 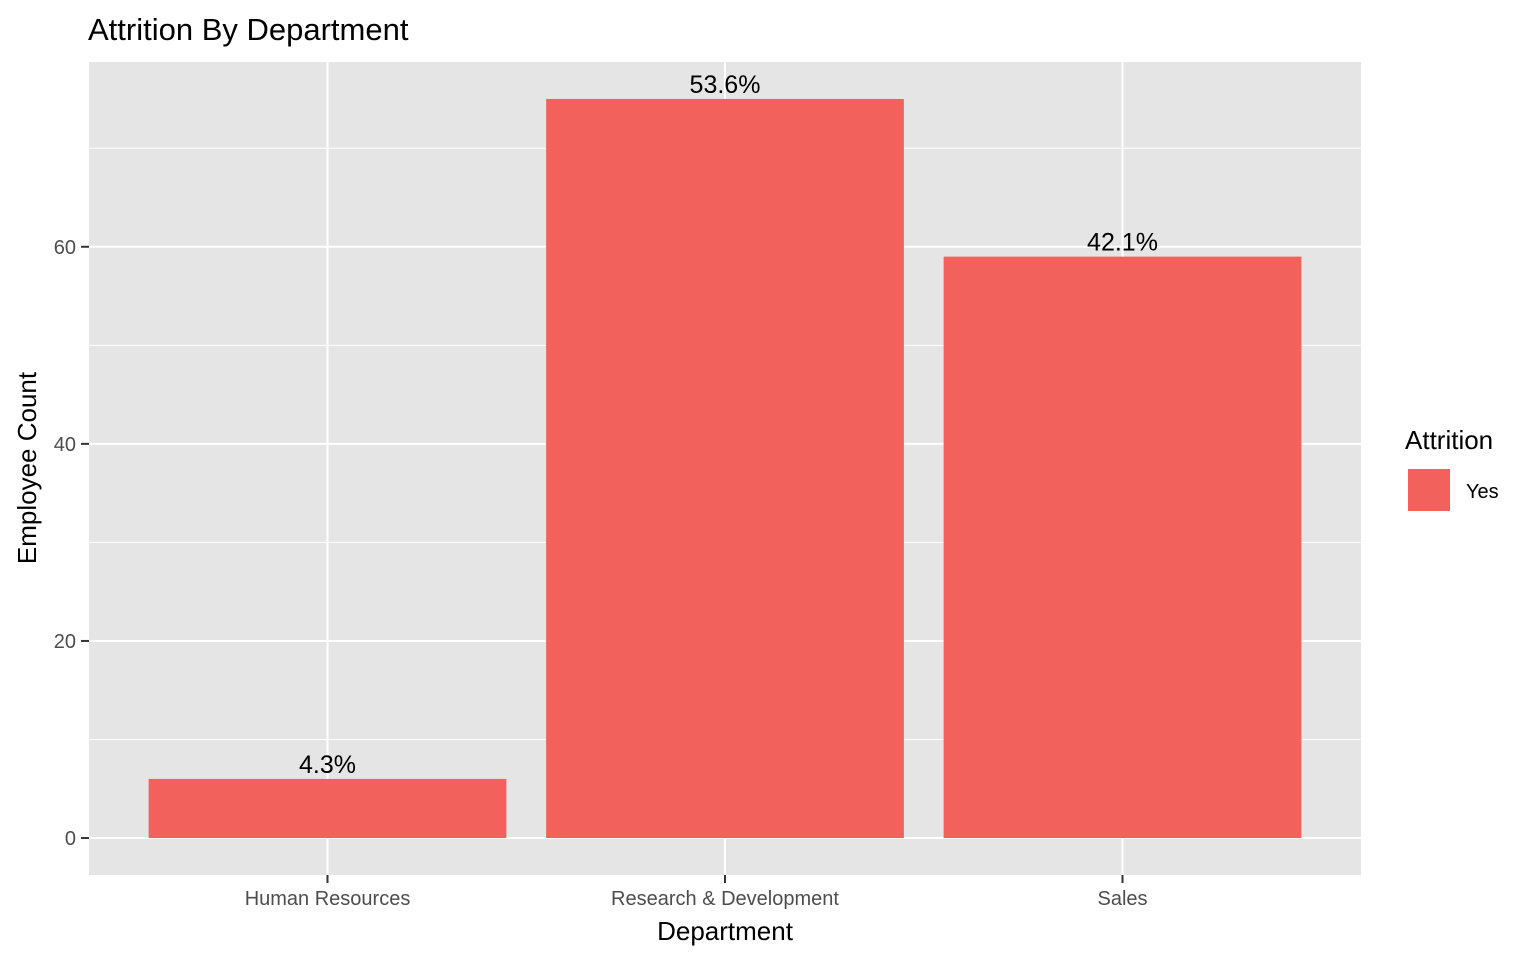 I want to click on x-tick-label: Human Resources, so click(x=328, y=899).